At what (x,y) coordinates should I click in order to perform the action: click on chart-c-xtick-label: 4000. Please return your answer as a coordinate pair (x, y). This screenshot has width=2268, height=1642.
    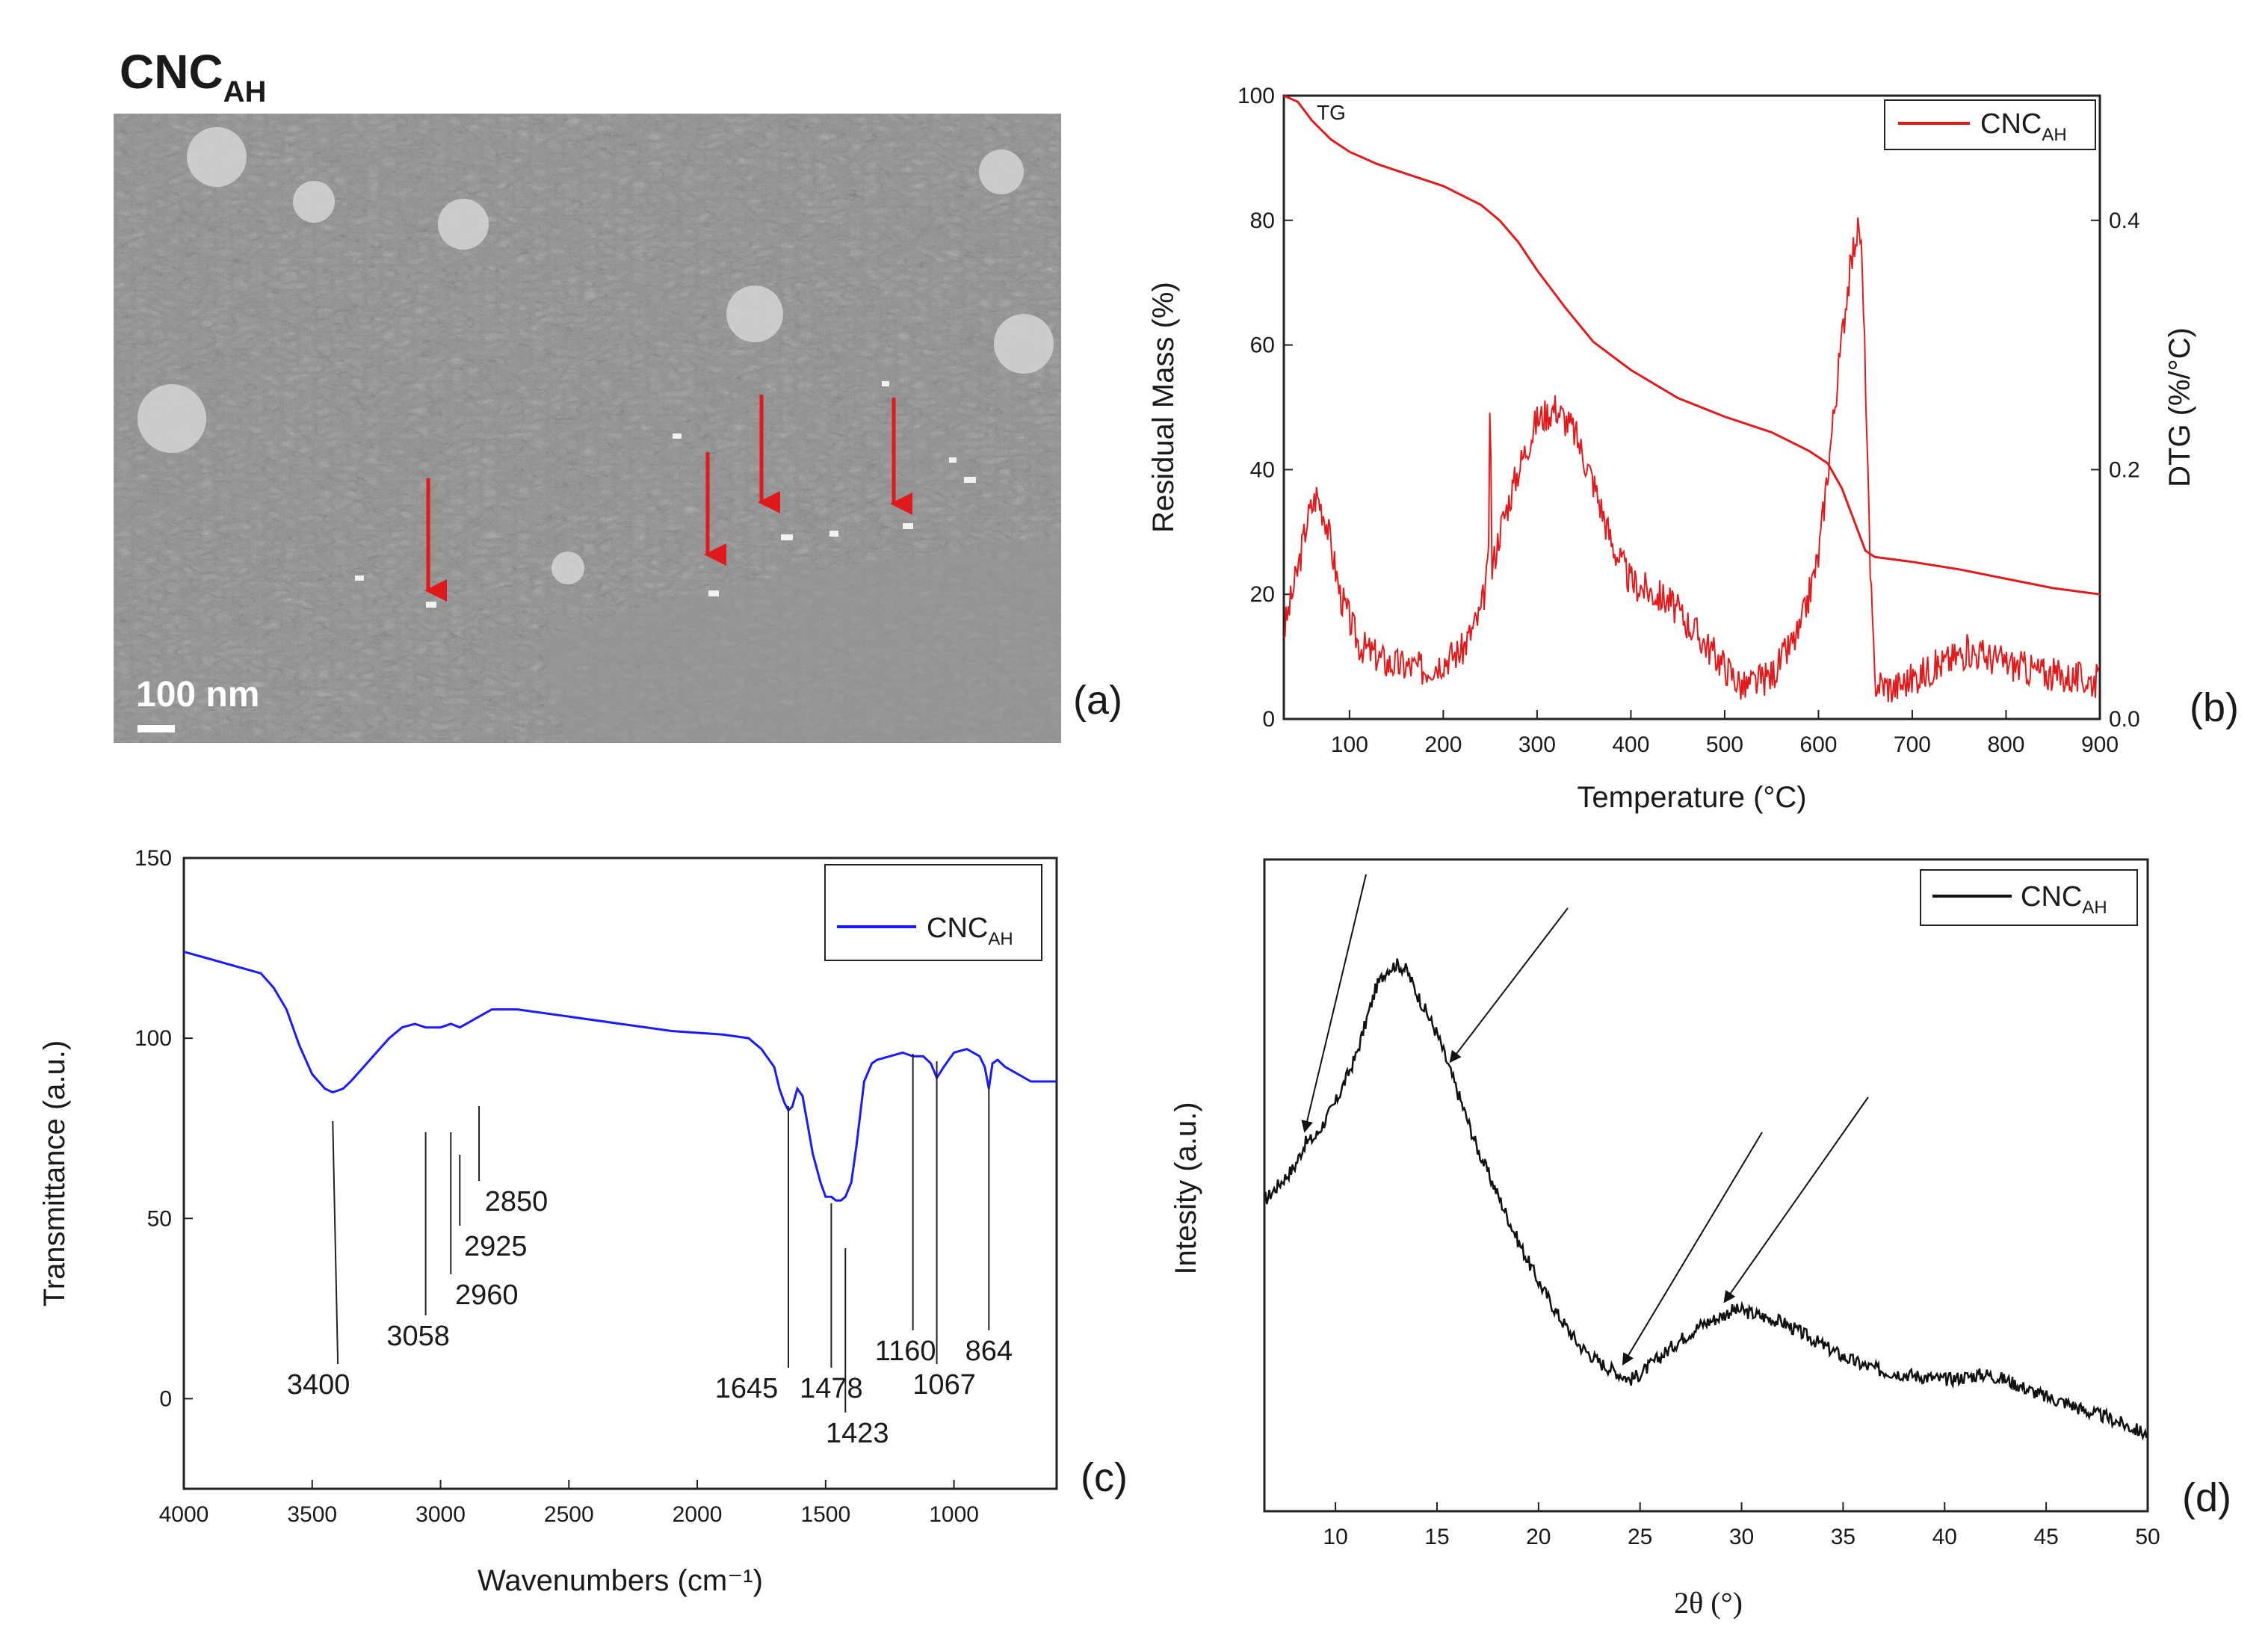
    Looking at the image, I should click on (184, 1514).